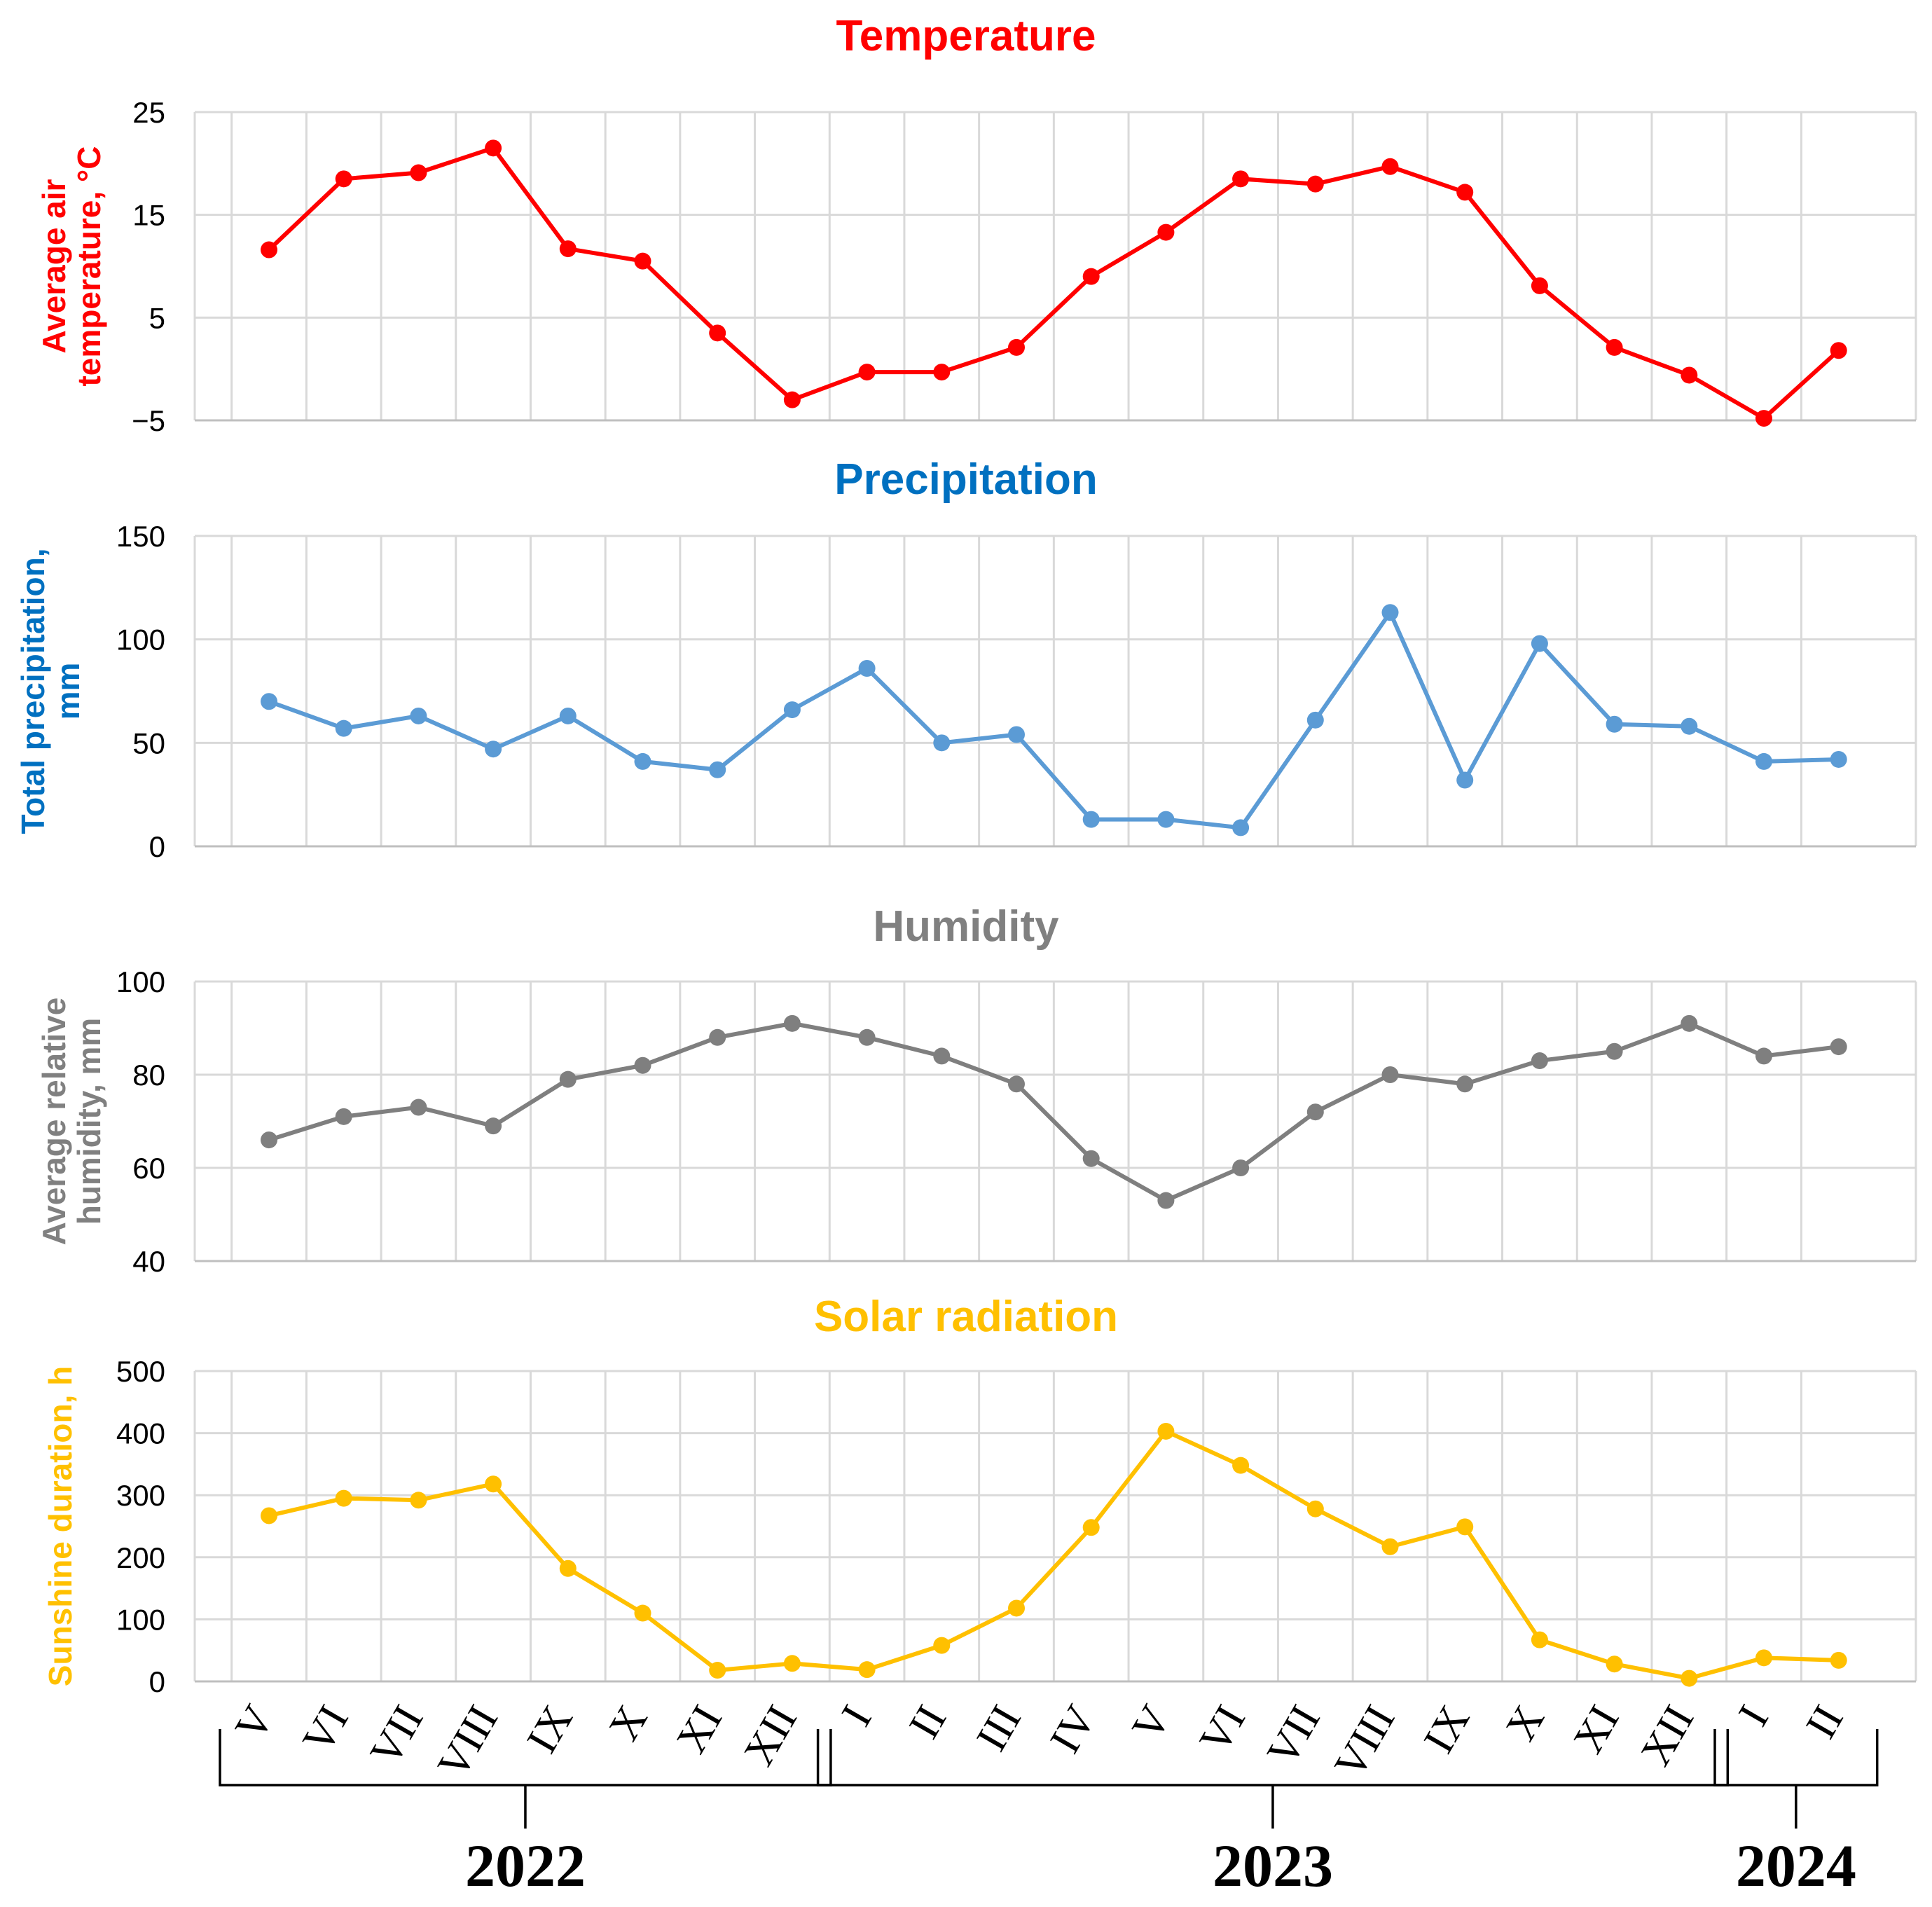 The width and height of the screenshot is (1932, 1907). What do you see at coordinates (700, 1730) in the screenshot?
I see `month-label: XI` at bounding box center [700, 1730].